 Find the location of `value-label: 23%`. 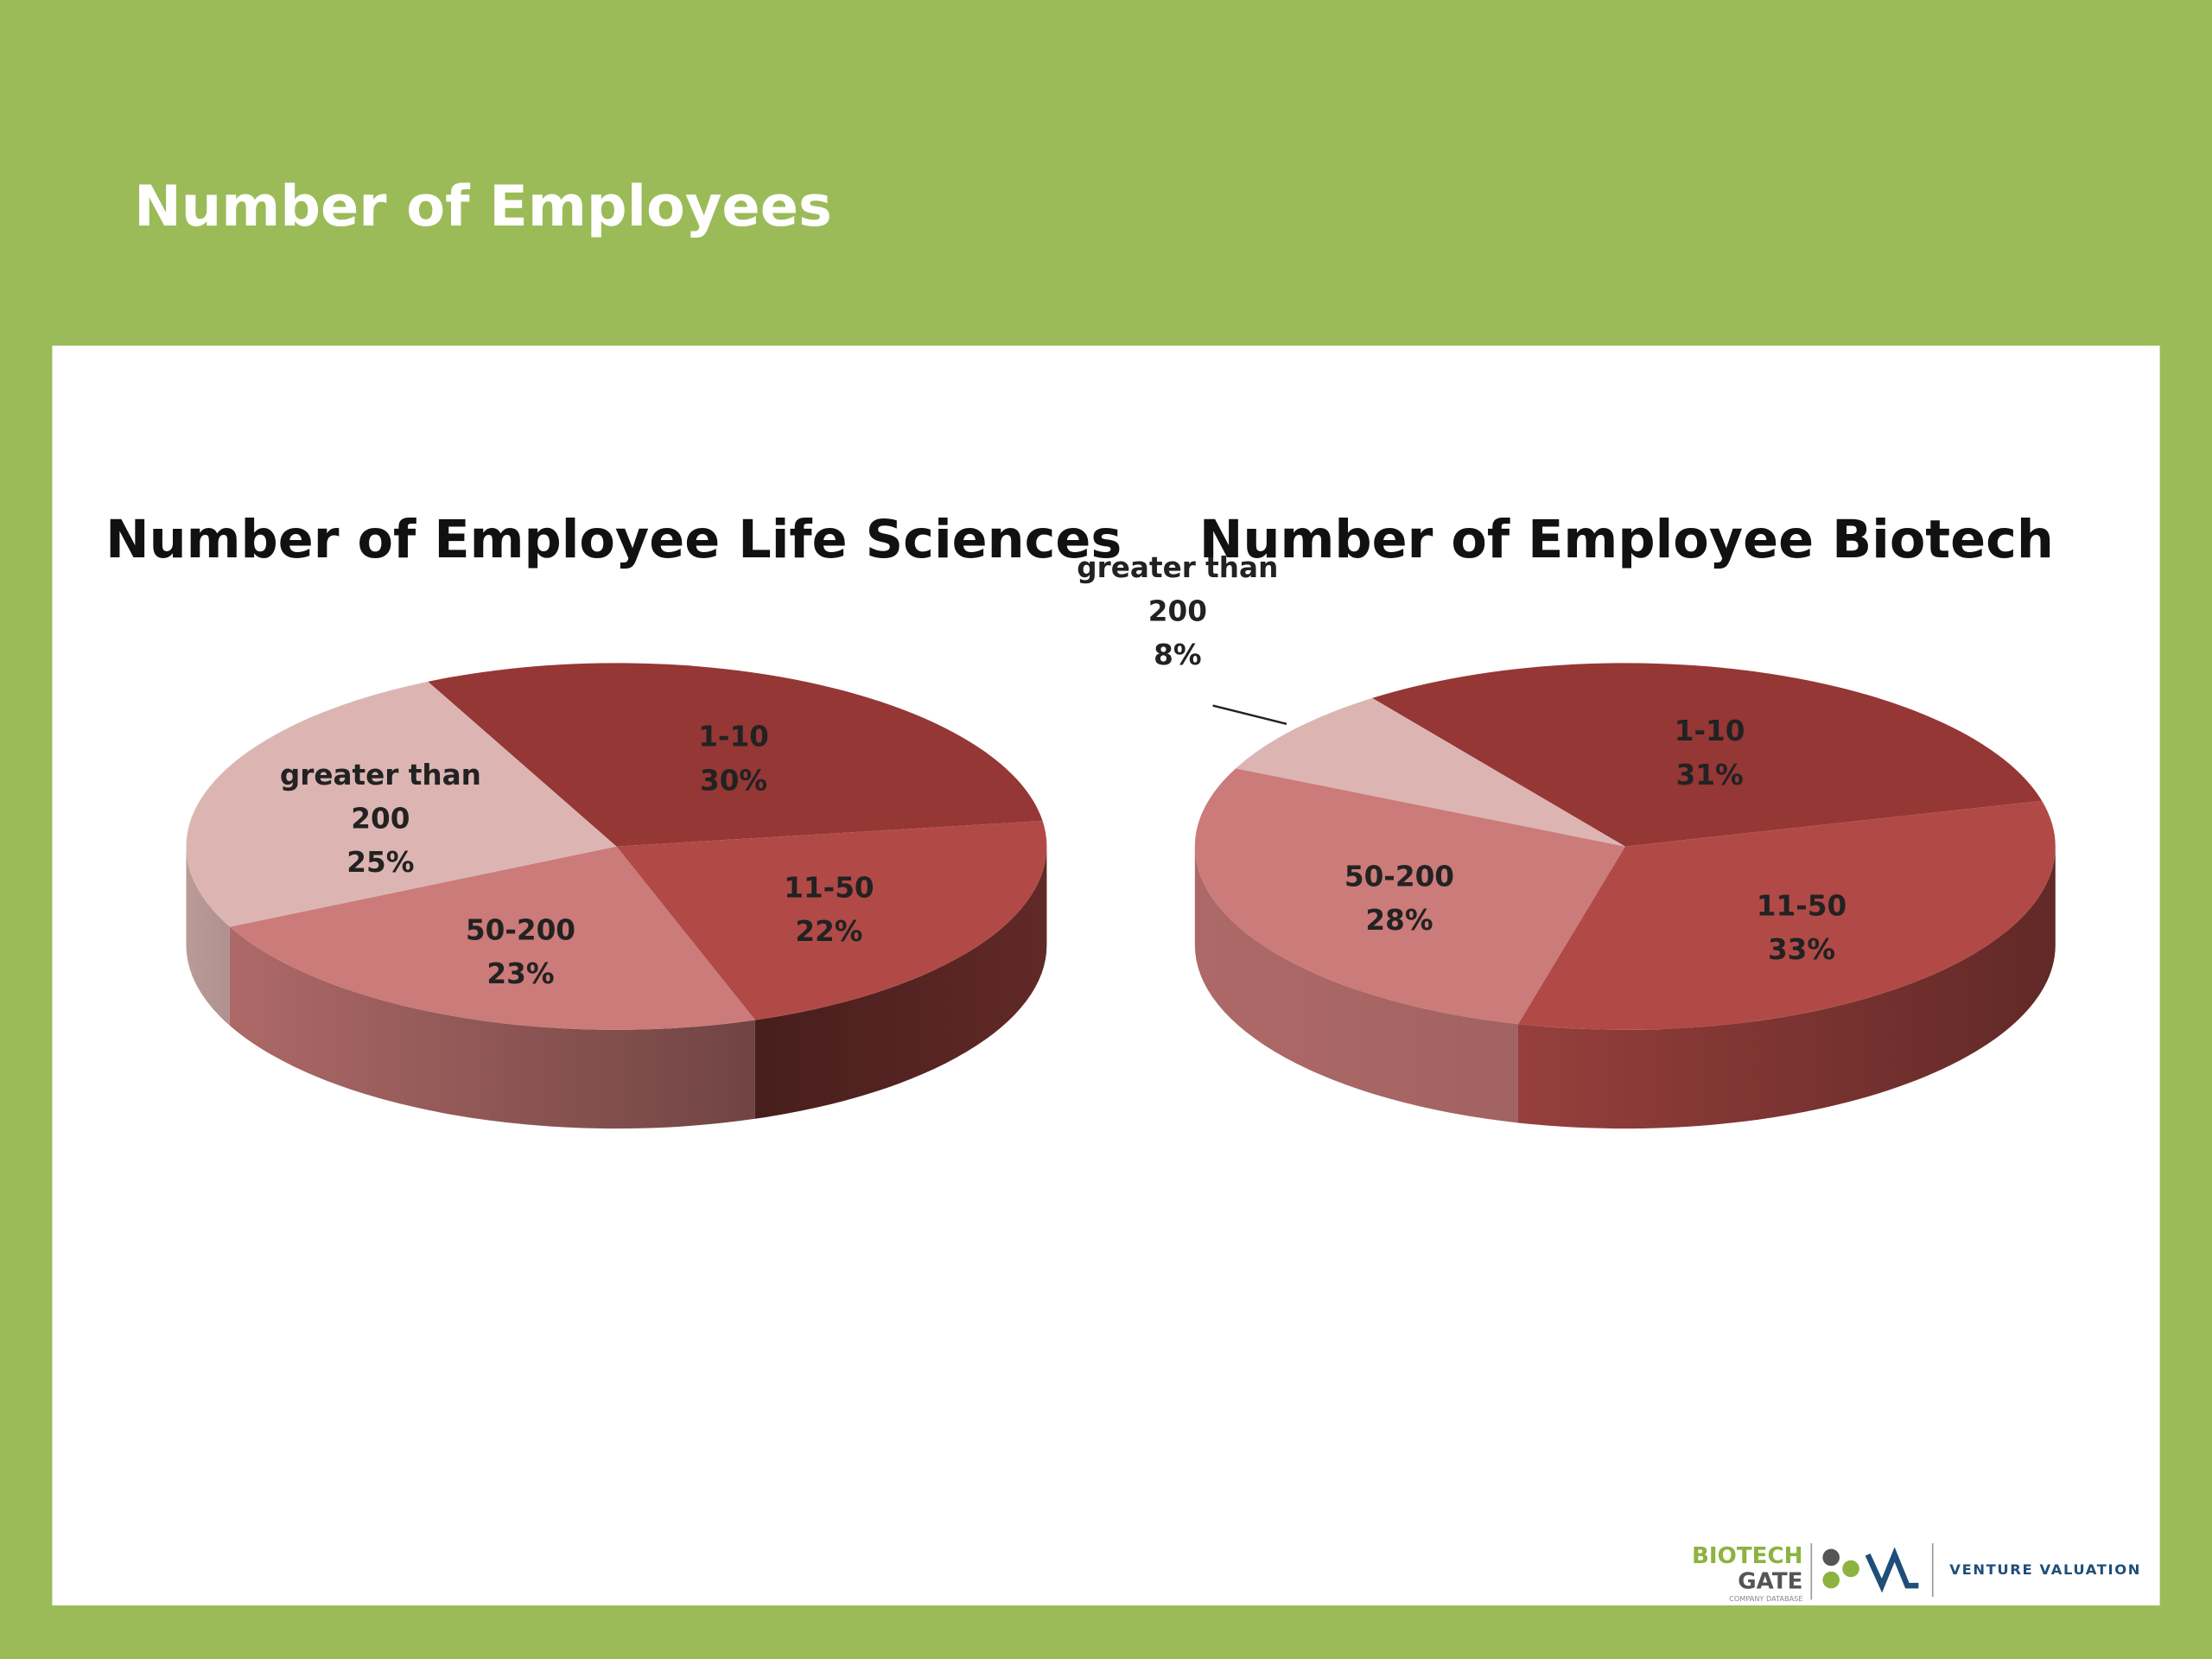

value-label: 23% is located at coordinates (520, 973).